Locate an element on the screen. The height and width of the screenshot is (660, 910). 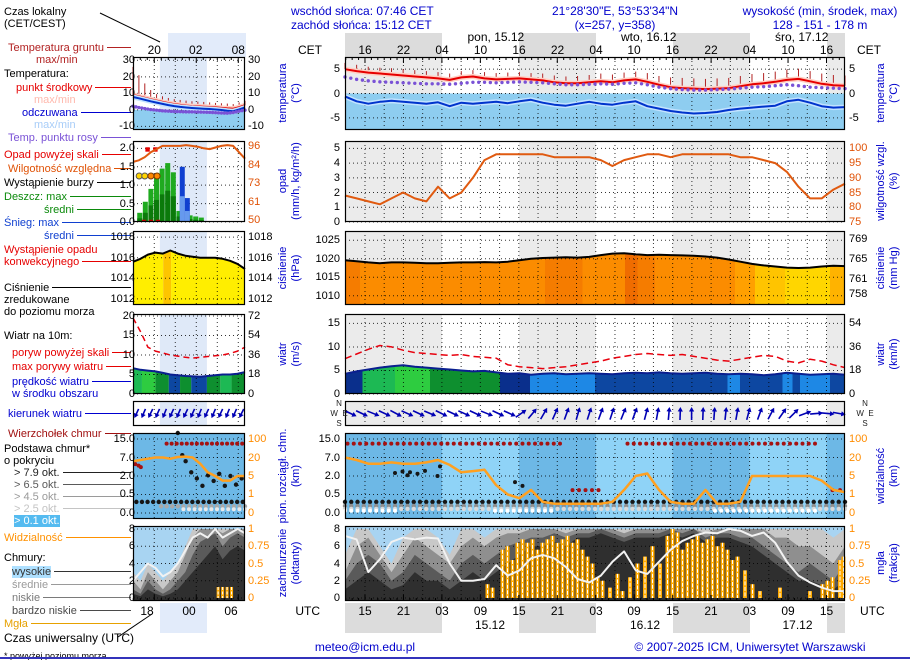
tick-label-right: 100 is located at coordinates (858, 439).